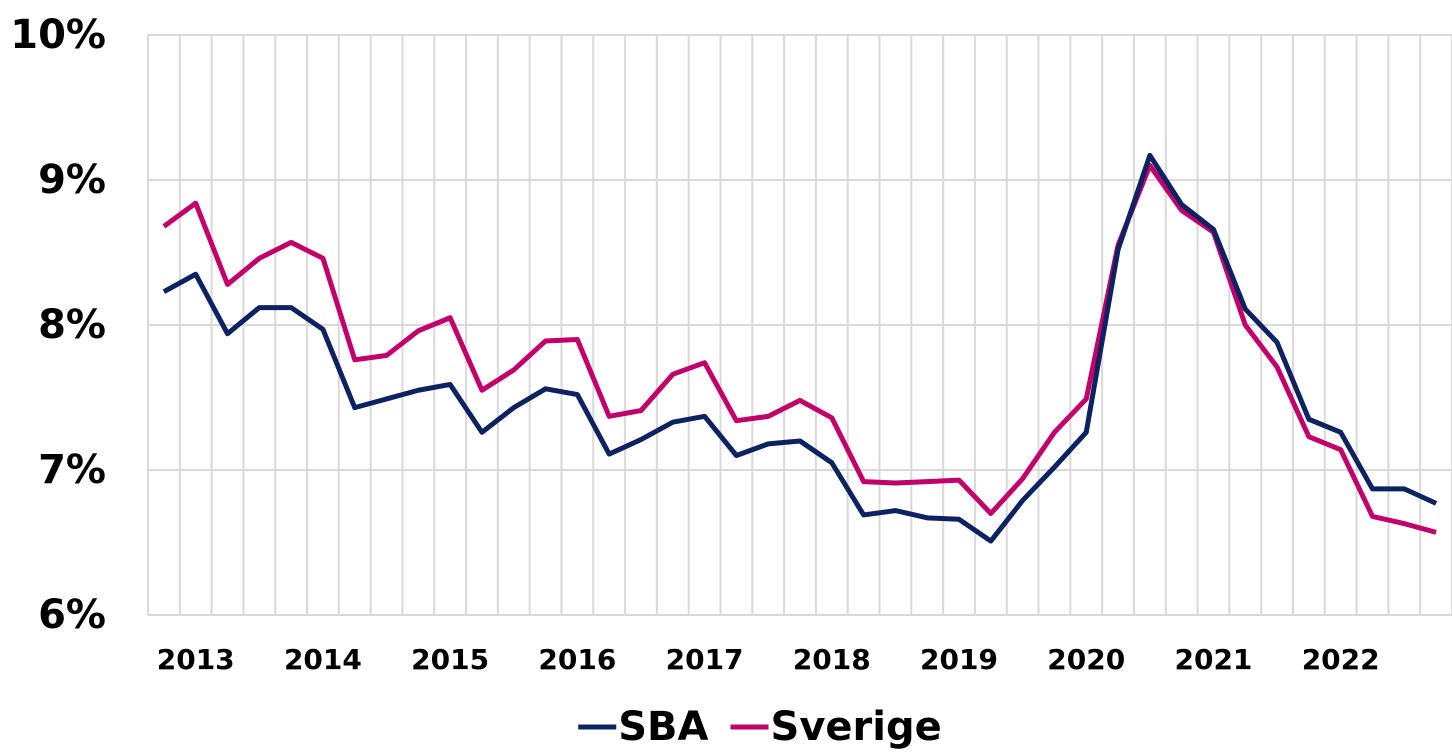  Describe the element at coordinates (450, 659) in the screenshot. I see `x-tick-label: 2015` at that location.